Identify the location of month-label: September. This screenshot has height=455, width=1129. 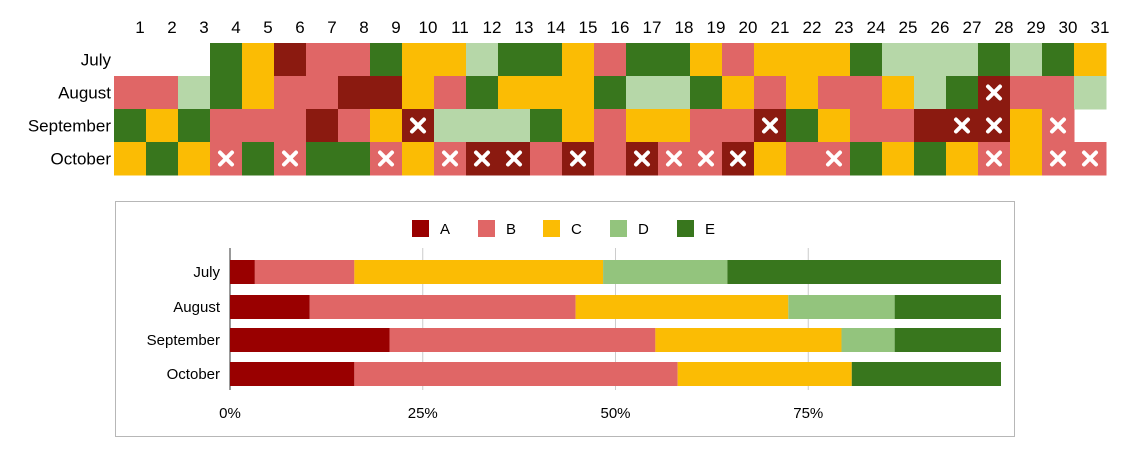
(69, 126).